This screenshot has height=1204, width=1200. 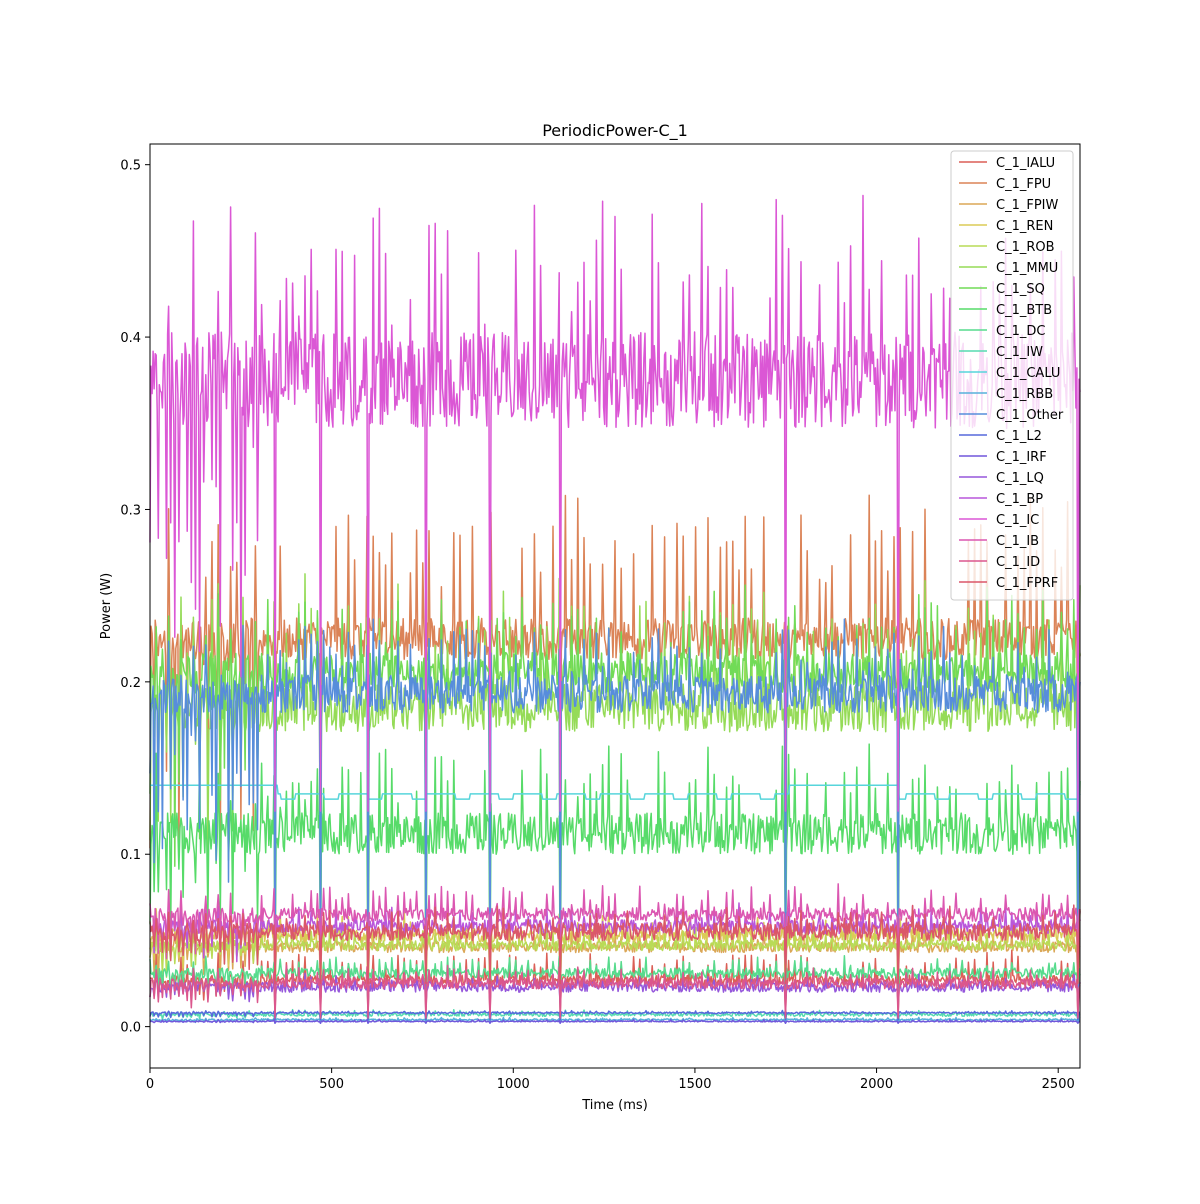 I want to click on legend-label: C_1_BTB, so click(x=1024, y=310).